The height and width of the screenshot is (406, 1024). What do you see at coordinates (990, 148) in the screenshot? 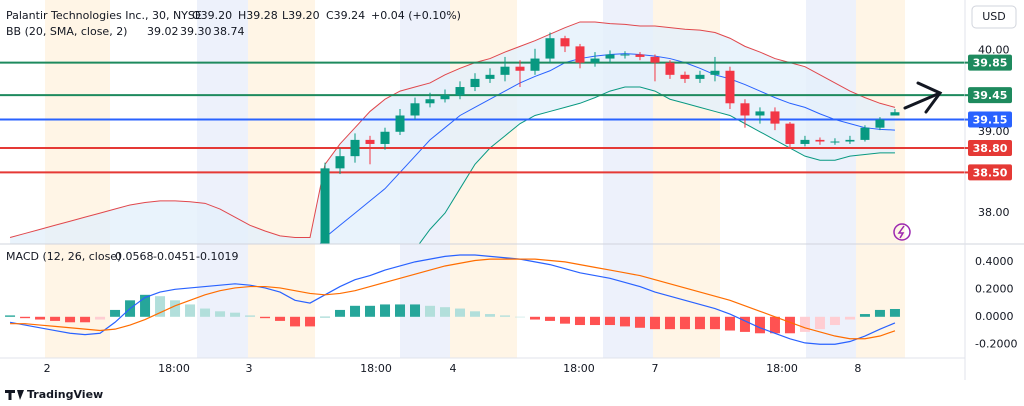
I see `level-label: 38.80` at bounding box center [990, 148].